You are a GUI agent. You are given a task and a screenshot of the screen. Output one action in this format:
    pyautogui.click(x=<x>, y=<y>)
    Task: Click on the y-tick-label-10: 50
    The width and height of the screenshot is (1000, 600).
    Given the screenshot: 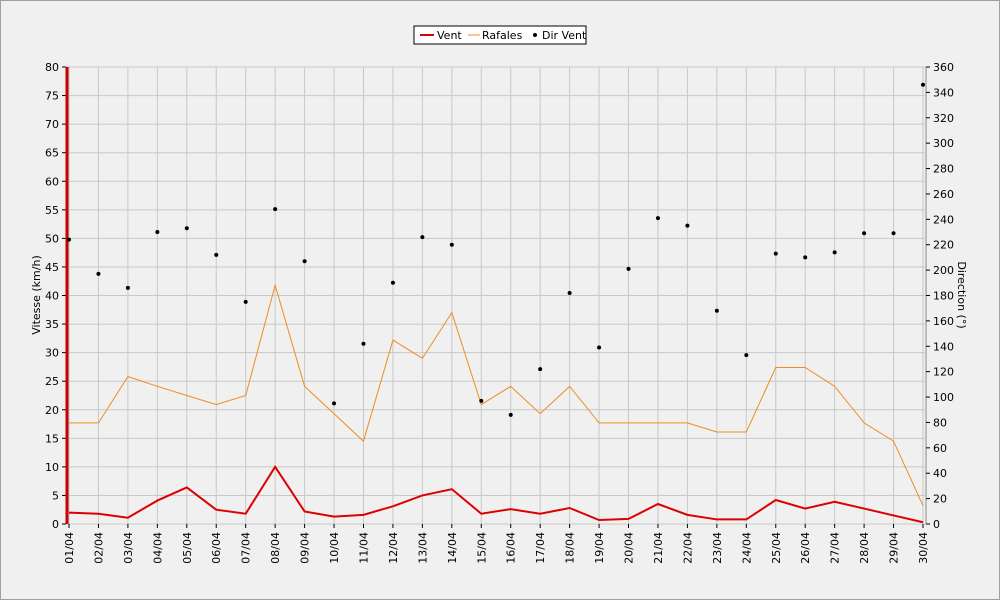 What is the action you would take?
    pyautogui.click(x=52, y=238)
    